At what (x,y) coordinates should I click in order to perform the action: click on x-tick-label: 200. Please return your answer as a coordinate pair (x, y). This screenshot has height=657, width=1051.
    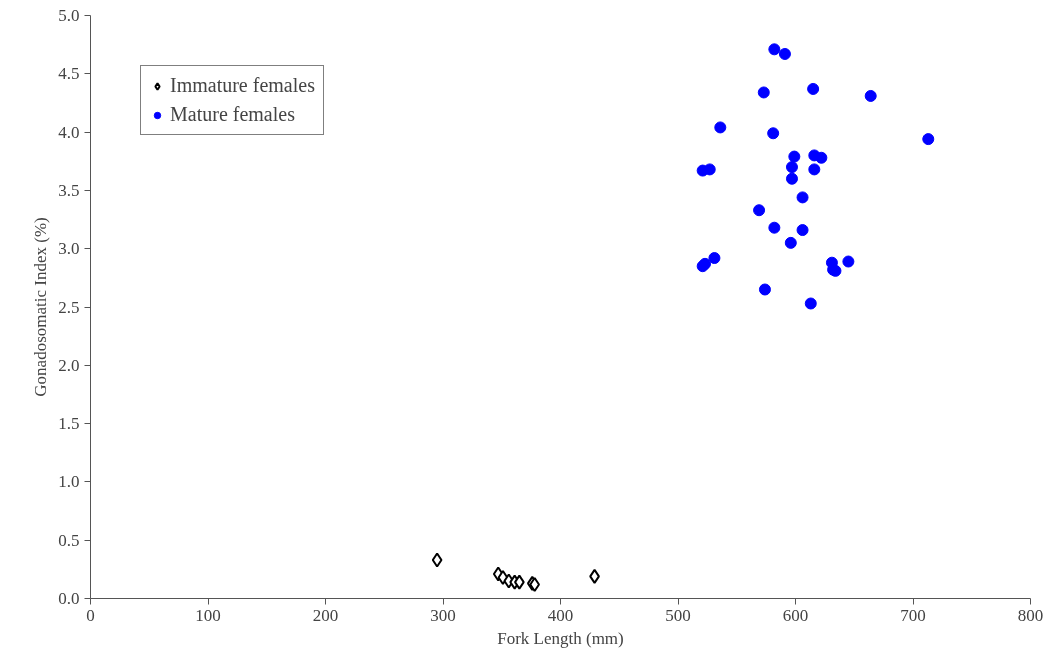
    Looking at the image, I should click on (325, 615).